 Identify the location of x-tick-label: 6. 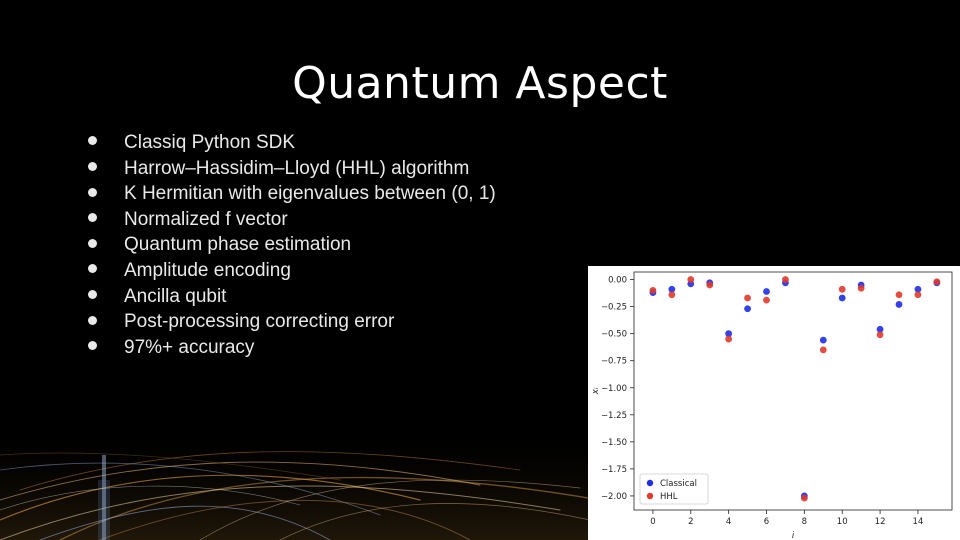
(766, 522).